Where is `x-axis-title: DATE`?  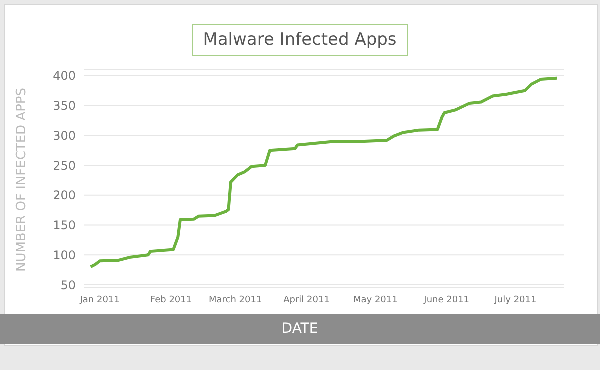 x-axis-title: DATE is located at coordinates (300, 329).